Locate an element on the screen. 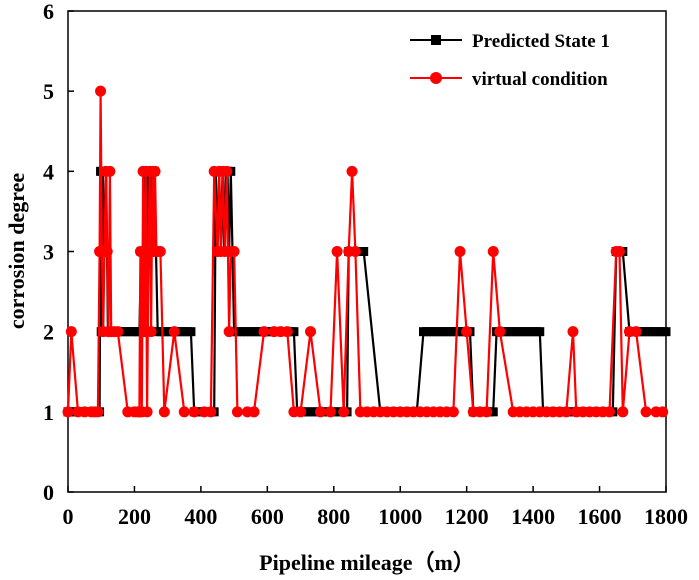 The height and width of the screenshot is (580, 699). y-tick-label: 0 is located at coordinates (48, 492).